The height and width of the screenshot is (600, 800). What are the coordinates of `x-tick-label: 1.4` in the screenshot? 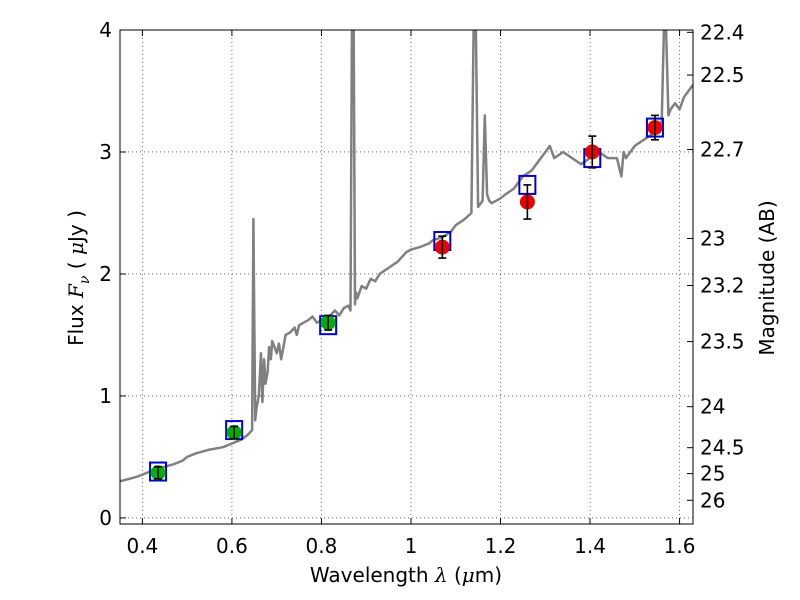 It's located at (590, 546).